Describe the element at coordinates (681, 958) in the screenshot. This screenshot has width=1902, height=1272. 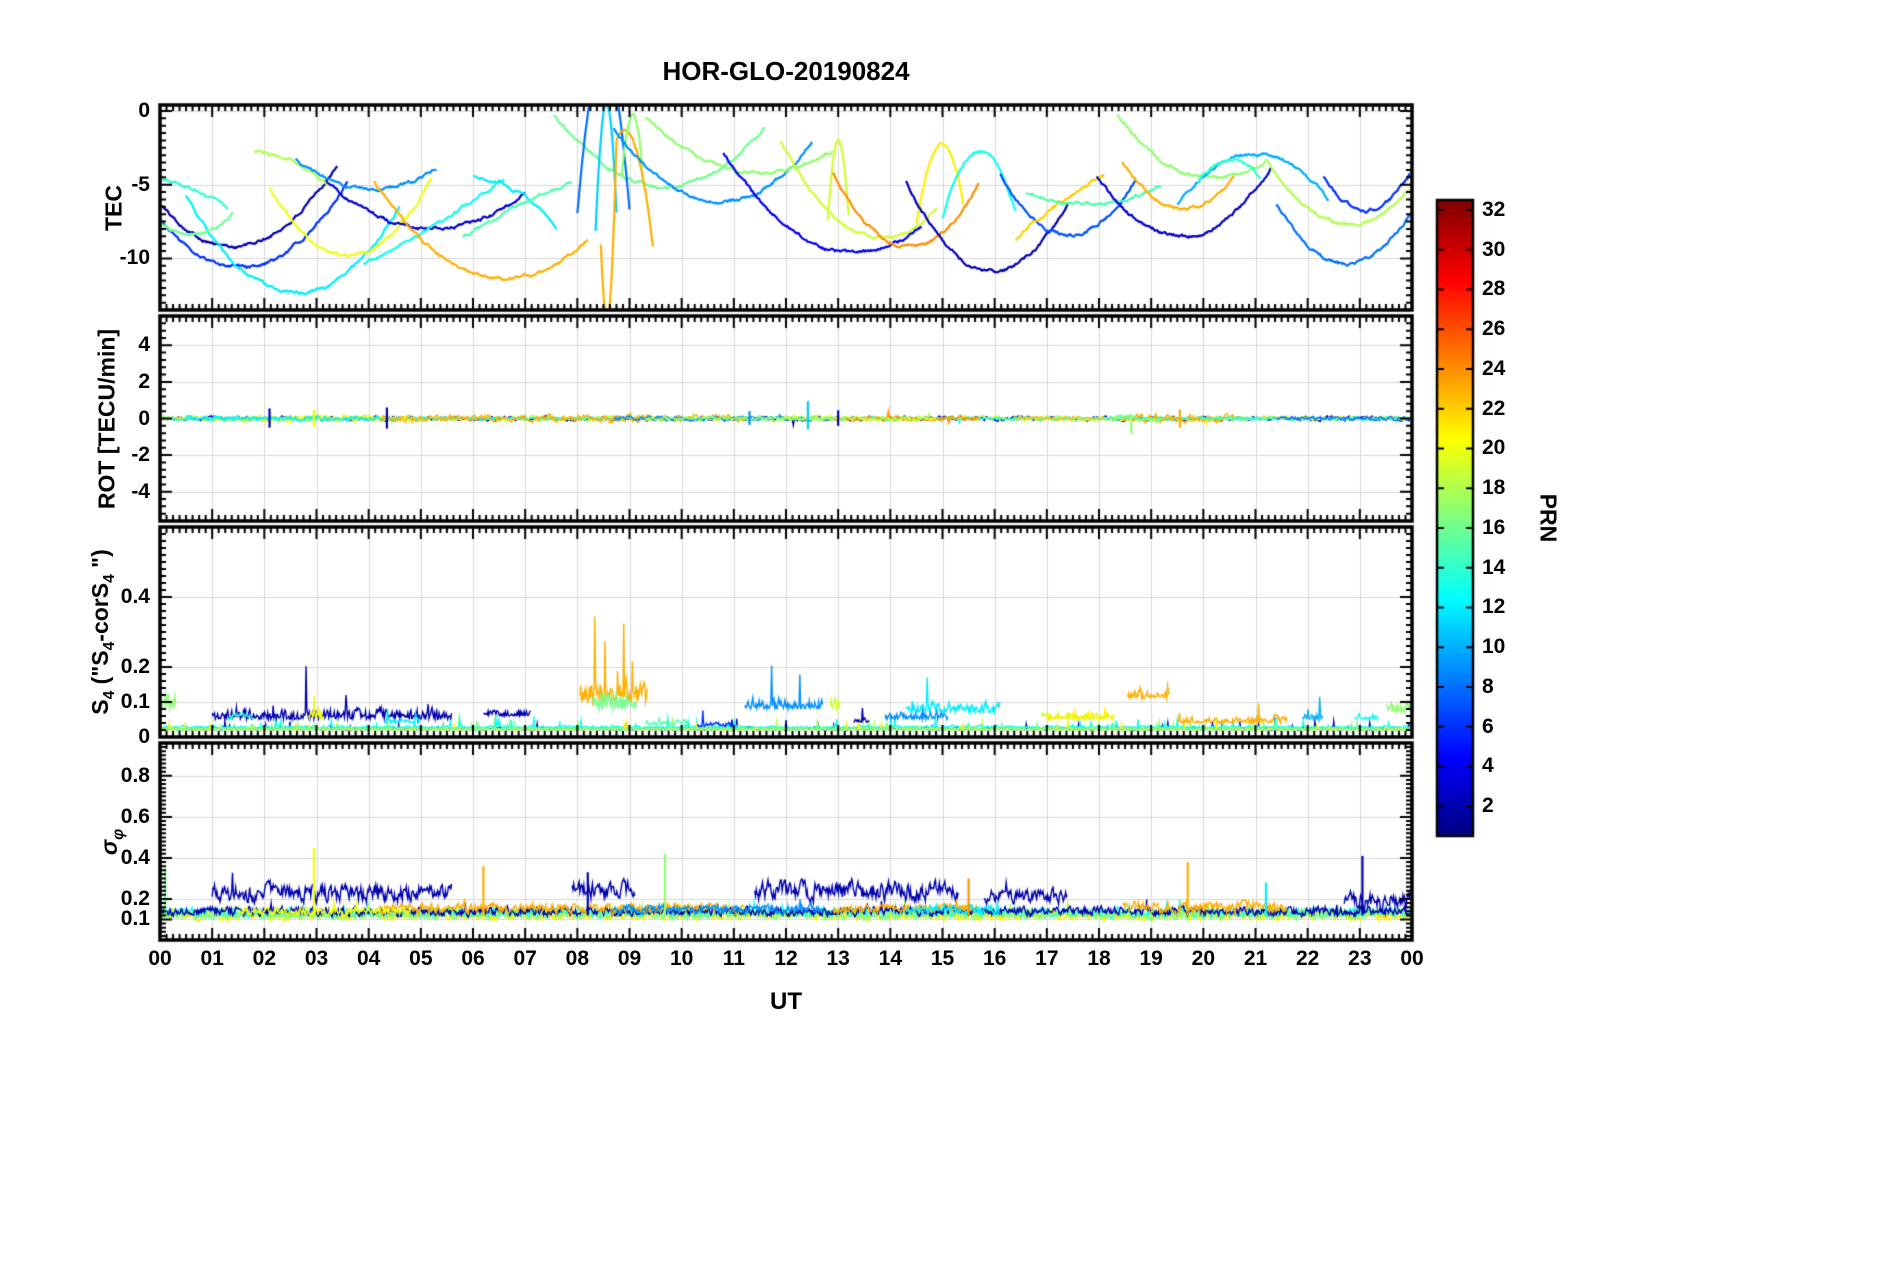
I see `x-tick-label: 10` at that location.